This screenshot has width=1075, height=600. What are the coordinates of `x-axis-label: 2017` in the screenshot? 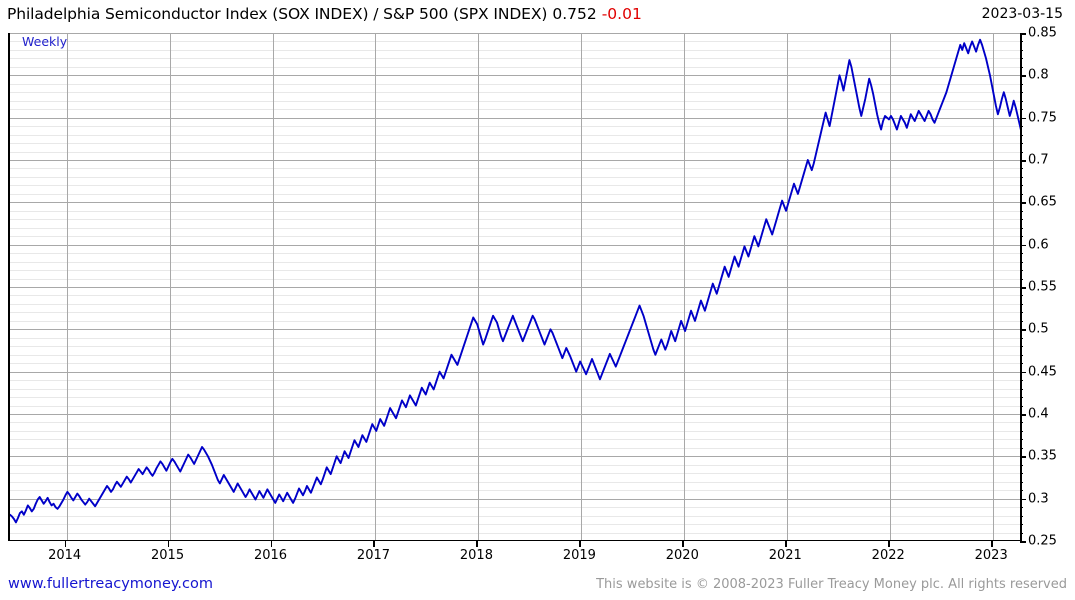 It's located at (373, 555).